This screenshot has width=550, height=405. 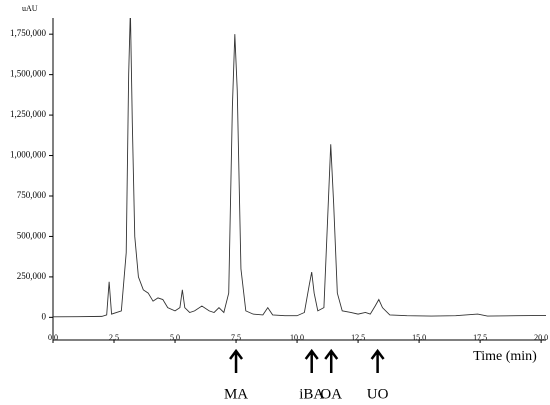 I want to click on y-tick-label: 1,500,000, so click(x=28, y=74).